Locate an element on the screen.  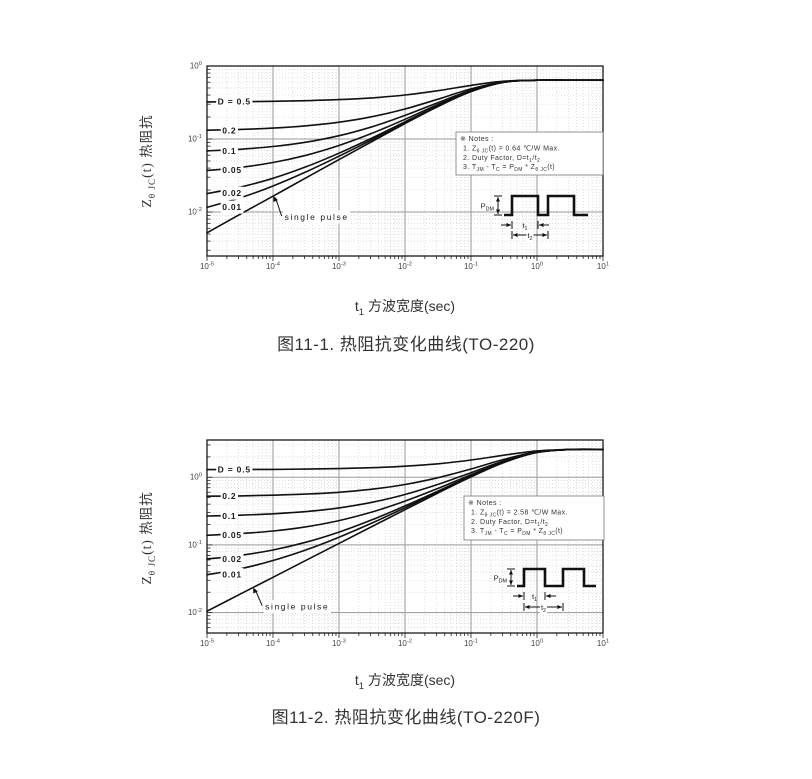
figure-caption: 图11-2. 热阻抗变化曲线(TO-220F) is located at coordinates (406, 717).